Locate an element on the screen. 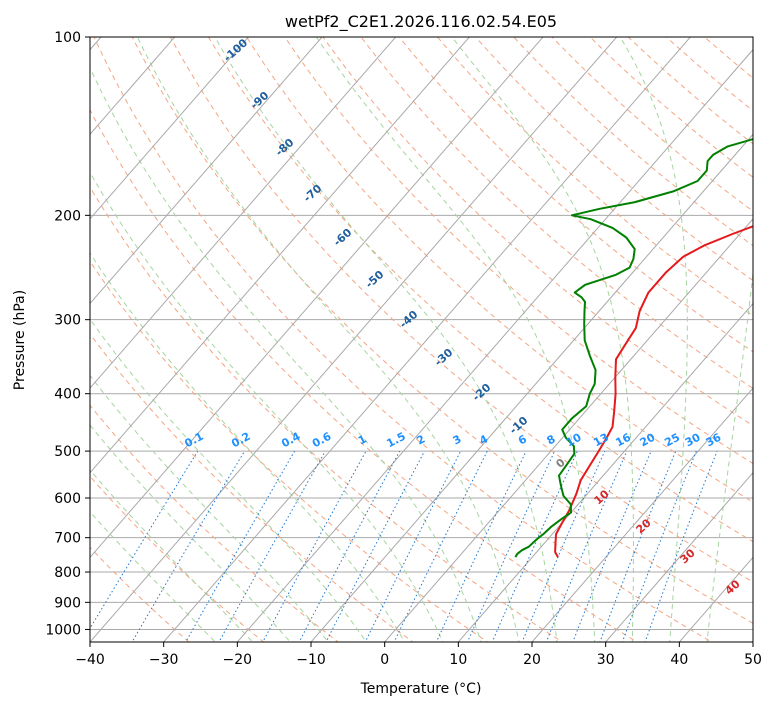 This screenshot has height=708, width=775. y-tick-label: 100 is located at coordinates (67, 38).